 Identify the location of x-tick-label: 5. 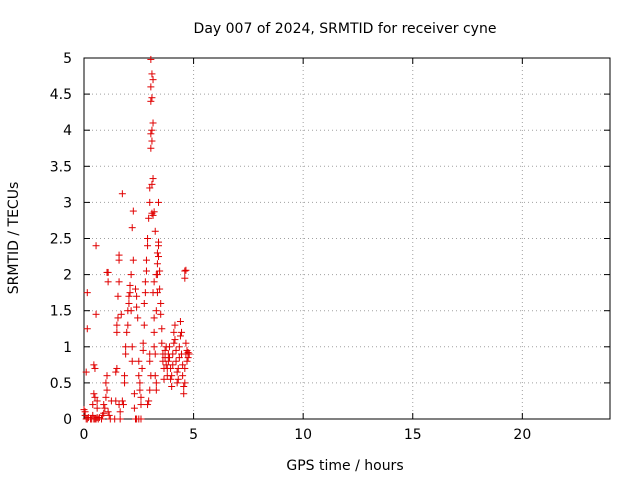
(193, 435).